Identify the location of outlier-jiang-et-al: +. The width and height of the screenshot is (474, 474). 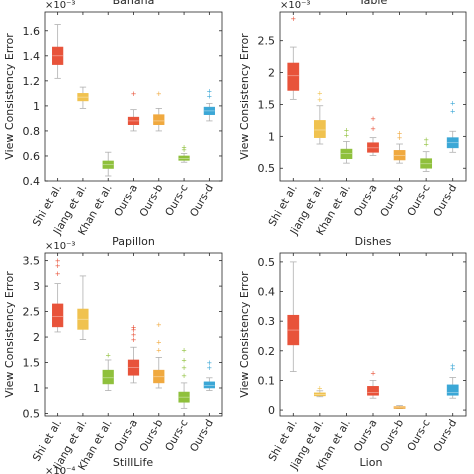
(320, 100).